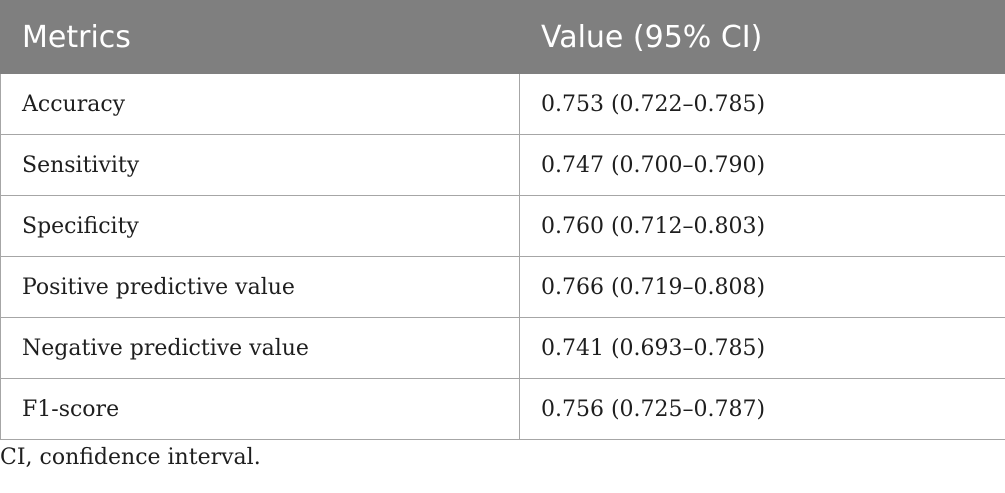 This screenshot has width=1005, height=493. Describe the element at coordinates (130, 457) in the screenshot. I see `table-footnote: CI, confidence interval.` at that location.